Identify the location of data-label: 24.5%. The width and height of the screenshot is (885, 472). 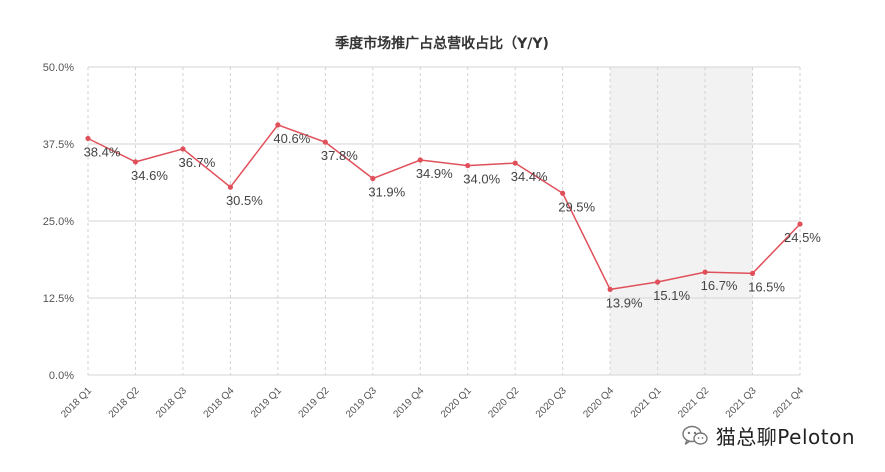
(802, 237).